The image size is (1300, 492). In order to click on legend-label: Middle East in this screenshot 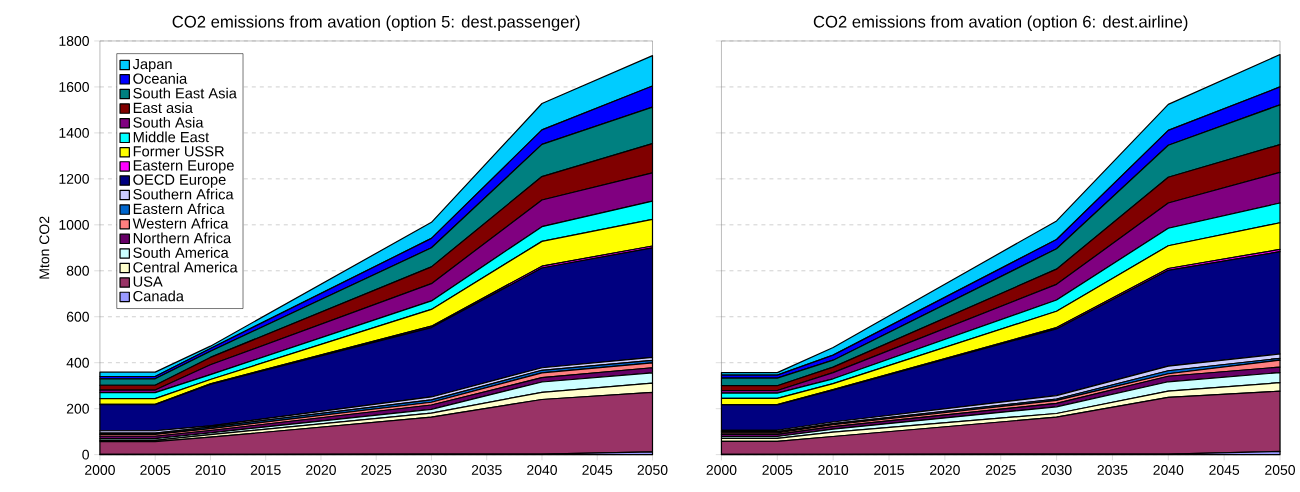, I will do `click(171, 137)`.